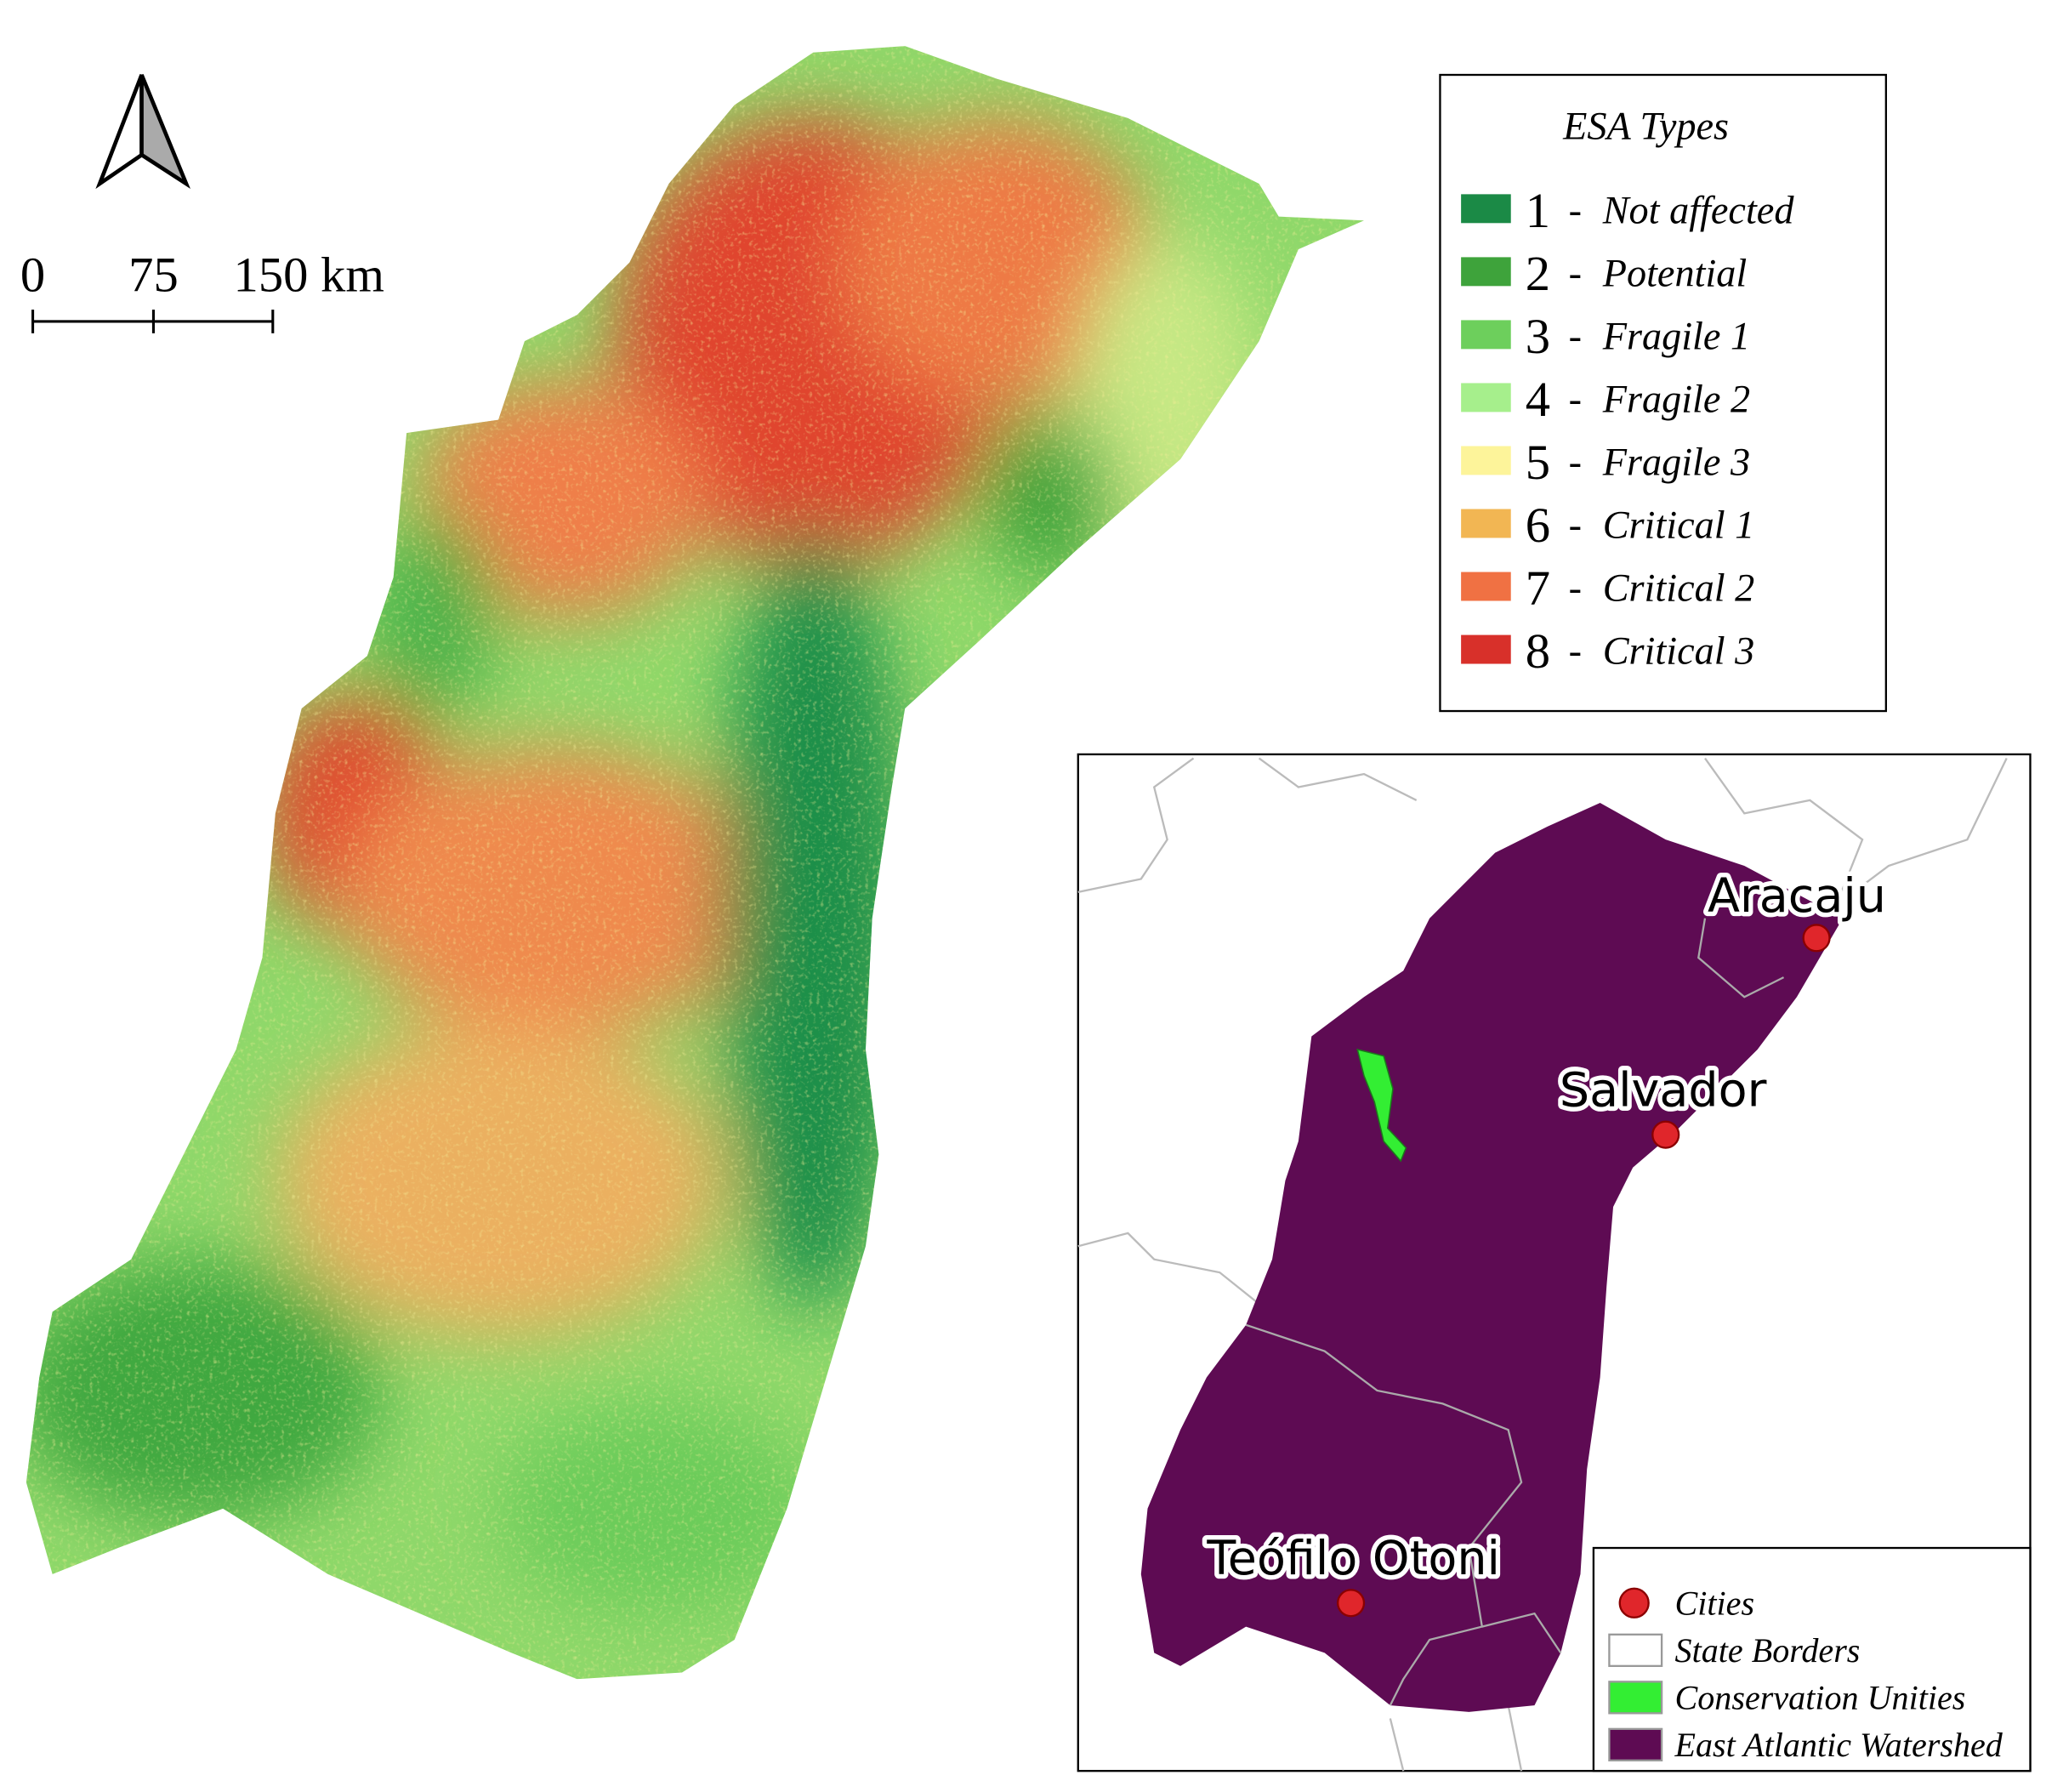 The width and height of the screenshot is (2046, 1792). What do you see at coordinates (1538, 525) in the screenshot?
I see `legend-code: 6` at bounding box center [1538, 525].